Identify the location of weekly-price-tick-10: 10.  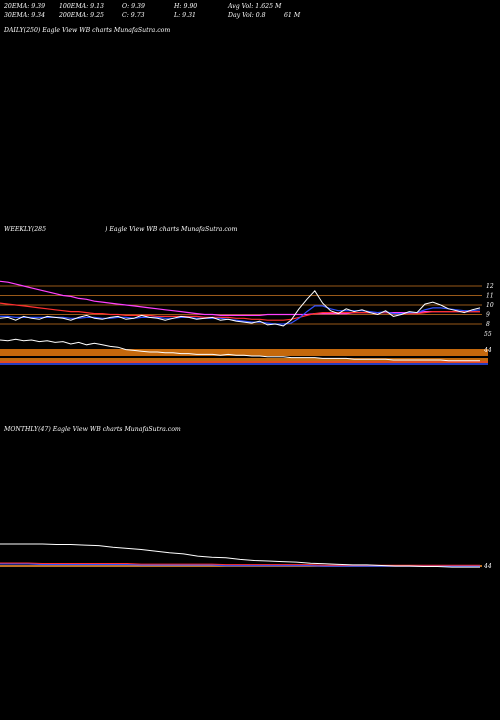
(490, 305).